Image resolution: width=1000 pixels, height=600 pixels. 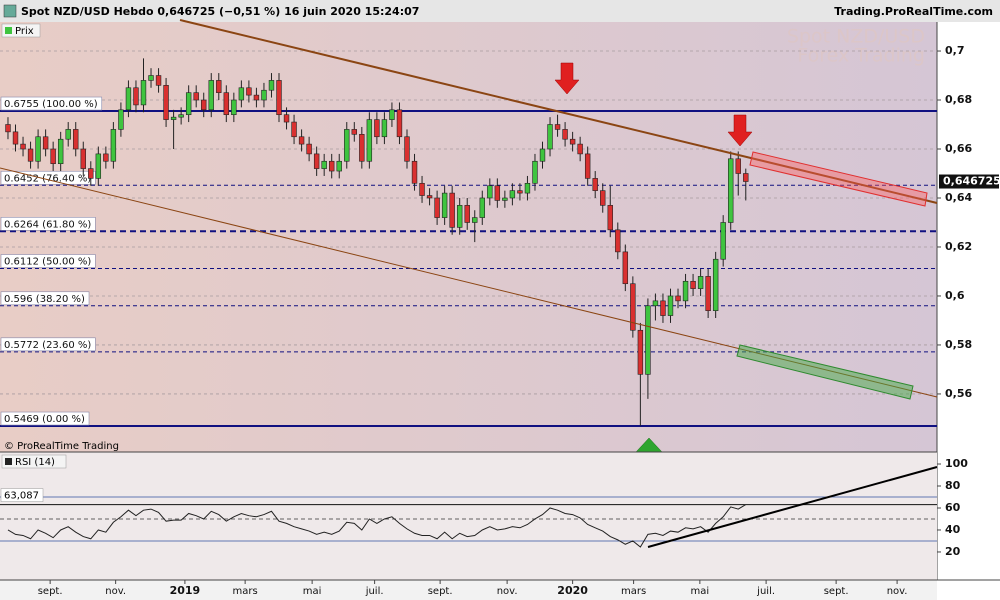 What do you see at coordinates (825, 372) in the screenshot?
I see `support-channel` at bounding box center [825, 372].